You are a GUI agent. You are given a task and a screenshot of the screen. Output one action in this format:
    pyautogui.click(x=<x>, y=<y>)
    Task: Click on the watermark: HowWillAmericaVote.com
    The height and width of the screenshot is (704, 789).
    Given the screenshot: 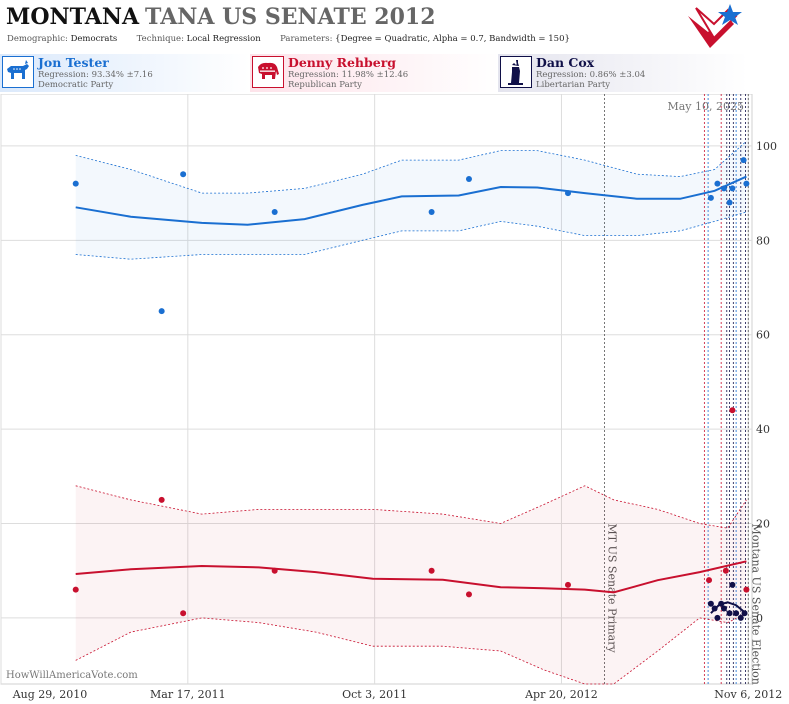 What is the action you would take?
    pyautogui.click(x=72, y=675)
    